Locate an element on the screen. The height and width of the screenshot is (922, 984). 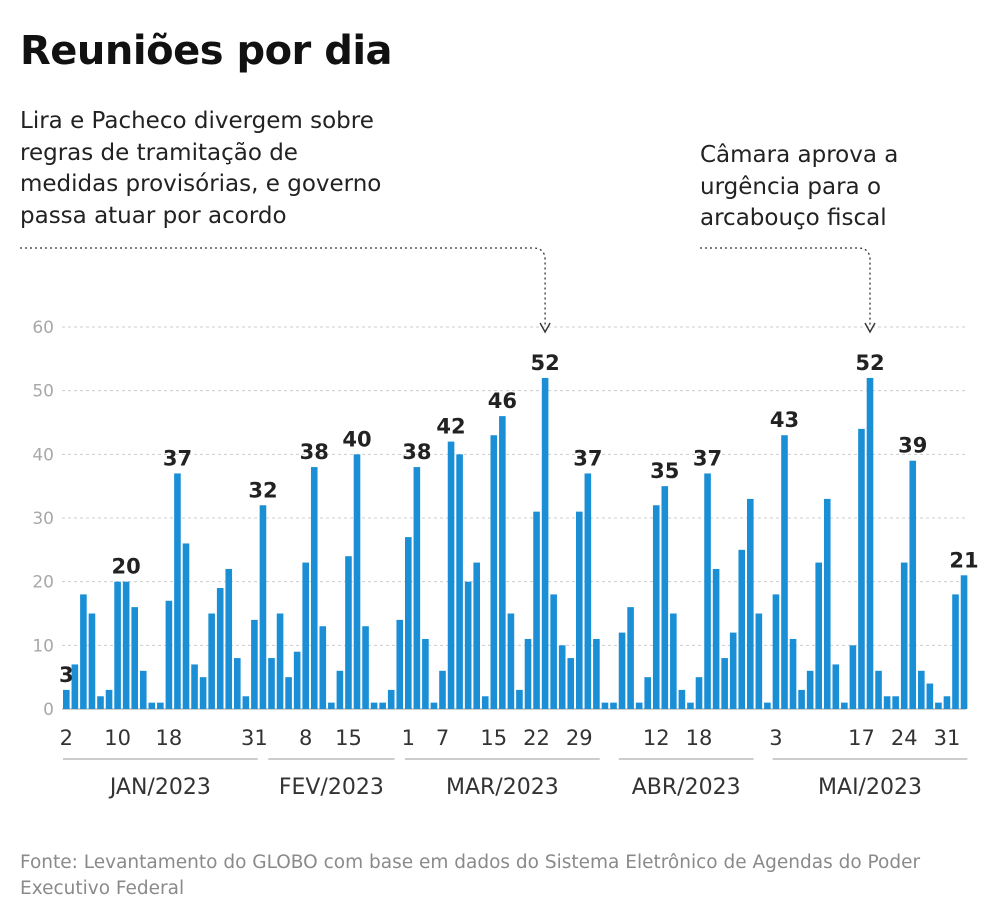
month-label: MAR/2023 is located at coordinates (502, 787).